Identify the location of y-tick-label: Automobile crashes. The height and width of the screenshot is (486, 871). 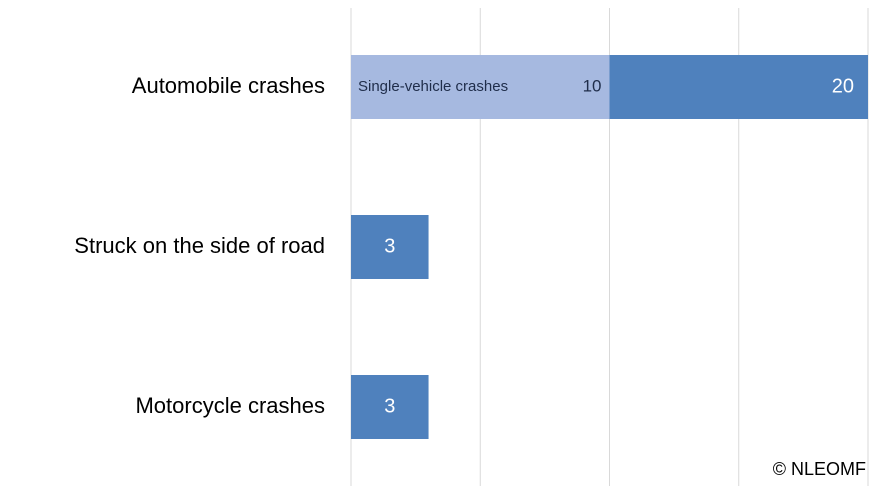
(228, 85).